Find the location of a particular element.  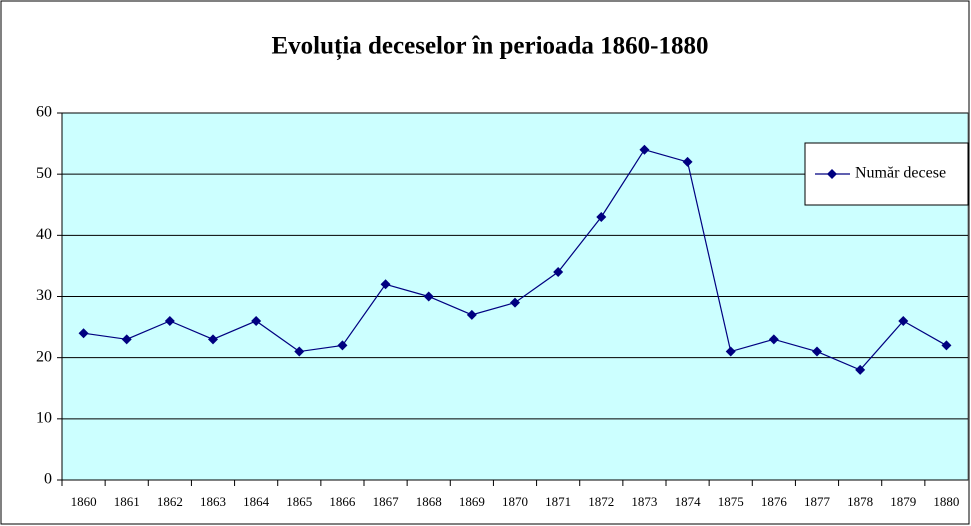

x-tick-label: 1878 is located at coordinates (860, 501).